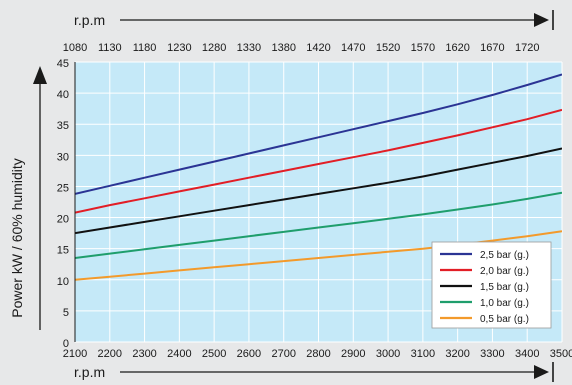 The image size is (572, 385). I want to click on x-tick-label: 2500, so click(214, 354).